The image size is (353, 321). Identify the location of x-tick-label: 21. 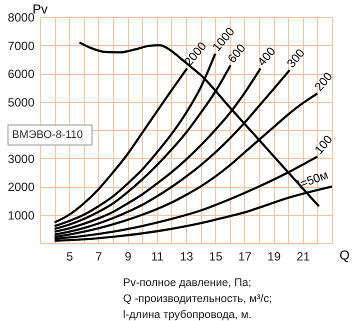
(303, 257).